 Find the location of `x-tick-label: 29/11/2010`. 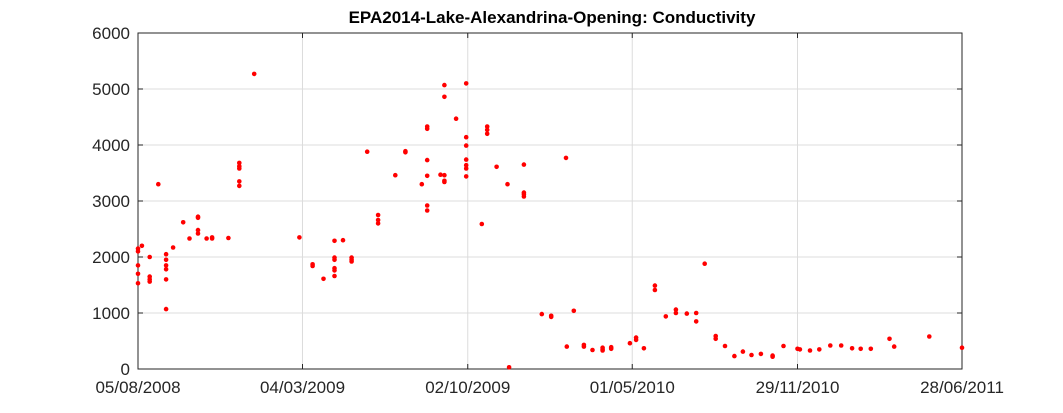

x-tick-label: 29/11/2010 is located at coordinates (798, 387).